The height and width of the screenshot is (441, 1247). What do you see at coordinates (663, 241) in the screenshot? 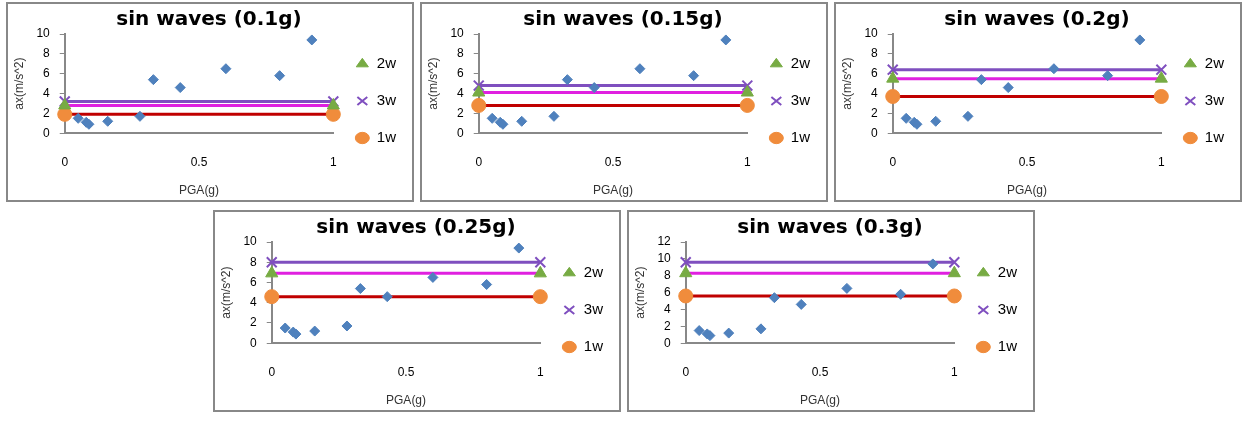
I see `y-tick-label: 12` at bounding box center [663, 241].